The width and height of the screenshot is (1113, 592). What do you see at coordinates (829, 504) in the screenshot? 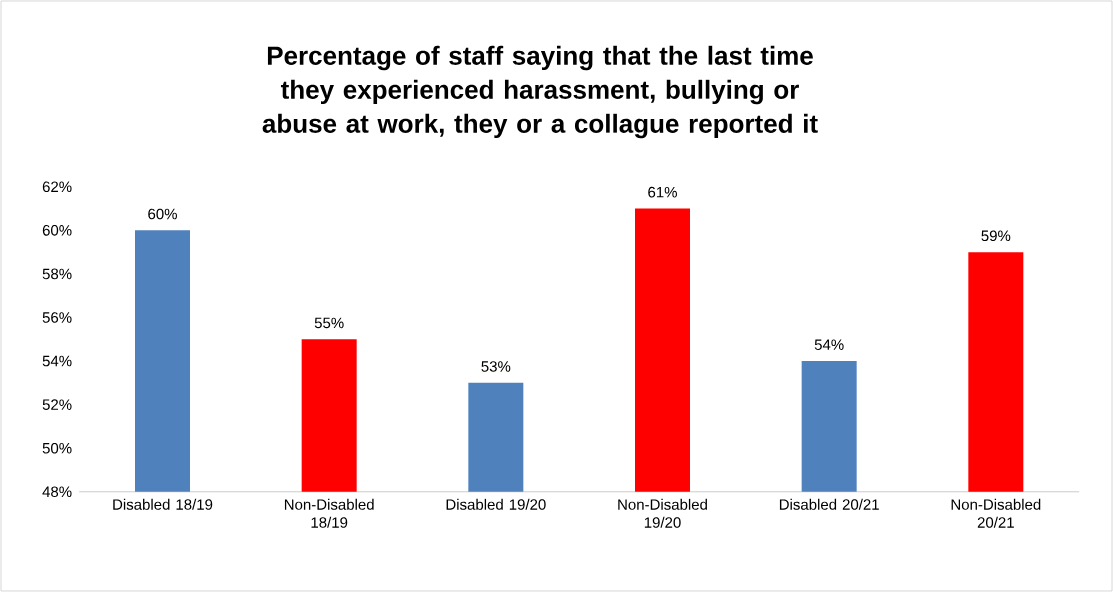
I see `x-tick-label: Disabled 20/21` at bounding box center [829, 504].